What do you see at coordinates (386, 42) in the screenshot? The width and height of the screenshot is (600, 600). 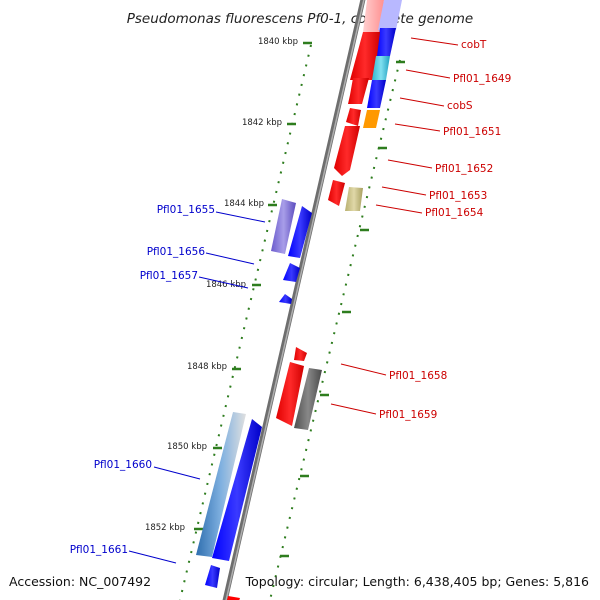 I see `gene-blue-top` at bounding box center [386, 42].